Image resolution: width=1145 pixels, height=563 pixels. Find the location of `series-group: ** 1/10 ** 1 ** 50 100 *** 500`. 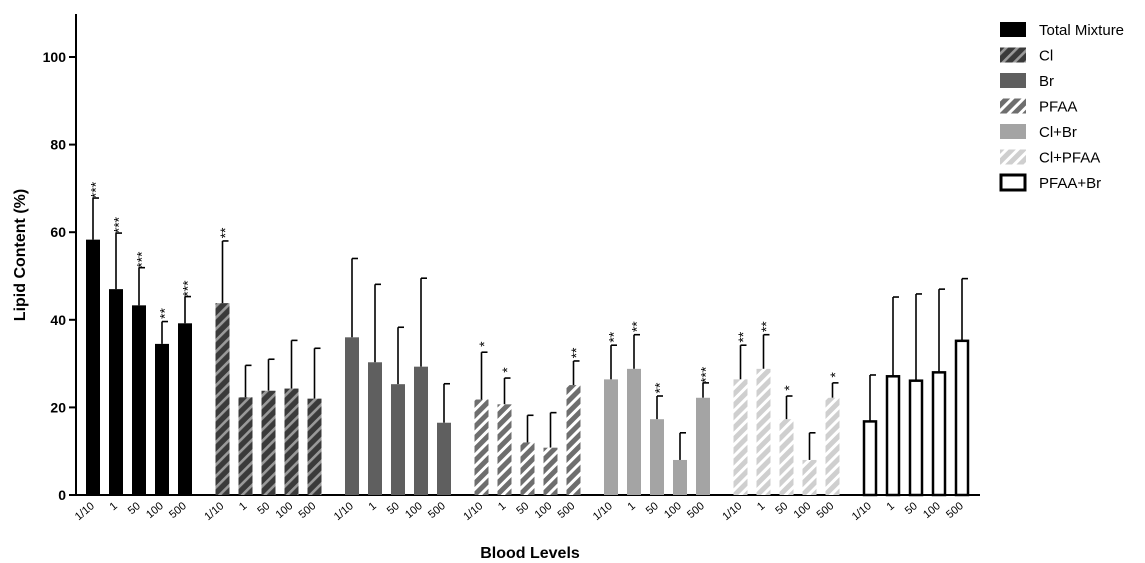

series-group: ** 1/10 ** 1 ** 50 100 *** 500 is located at coordinates (652, 422).